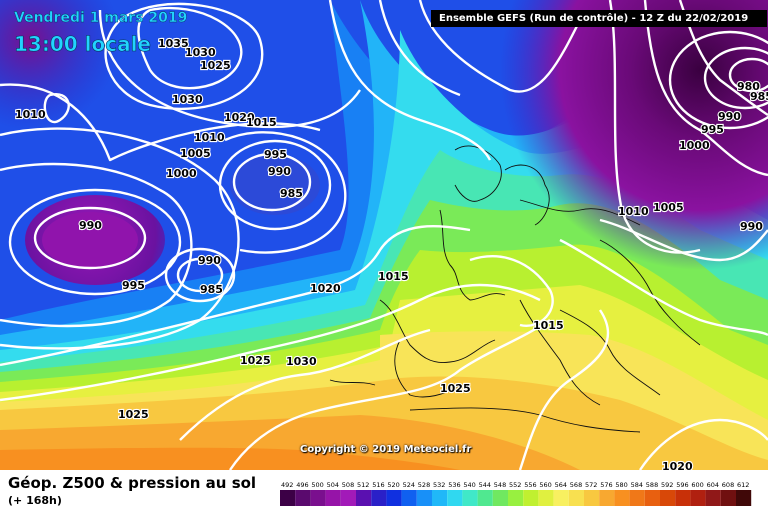 The height and width of the screenshot is (512, 768). Describe the element at coordinates (35, 500) in the screenshot. I see `forecast-range: (+ 168h)` at that location.